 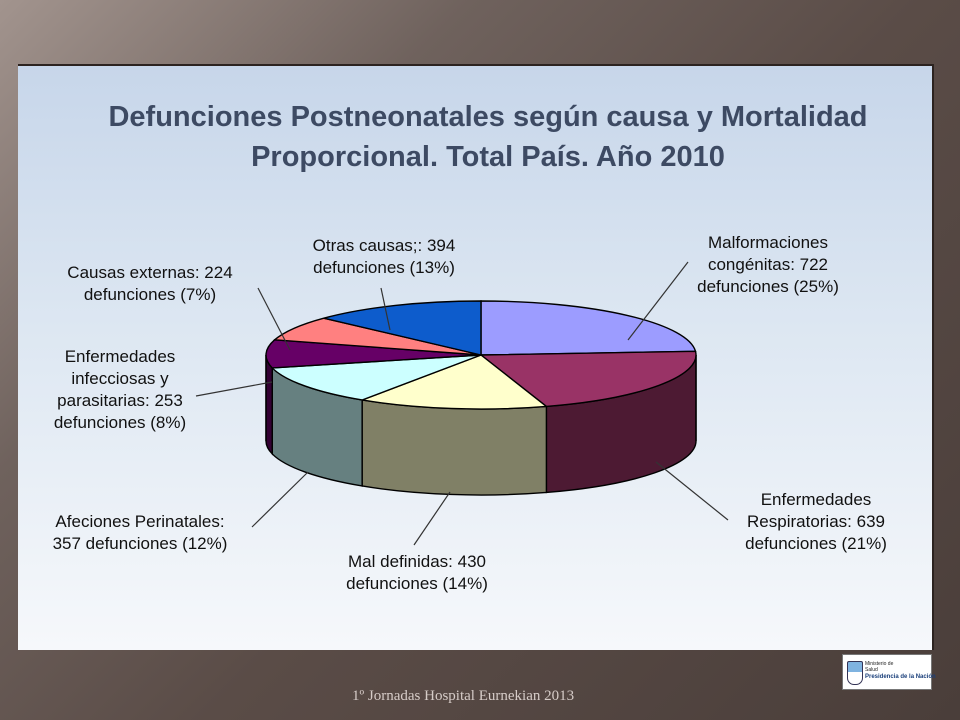 I want to click on slice-label-2-line-1: defunciones (14%), so click(x=417, y=583).